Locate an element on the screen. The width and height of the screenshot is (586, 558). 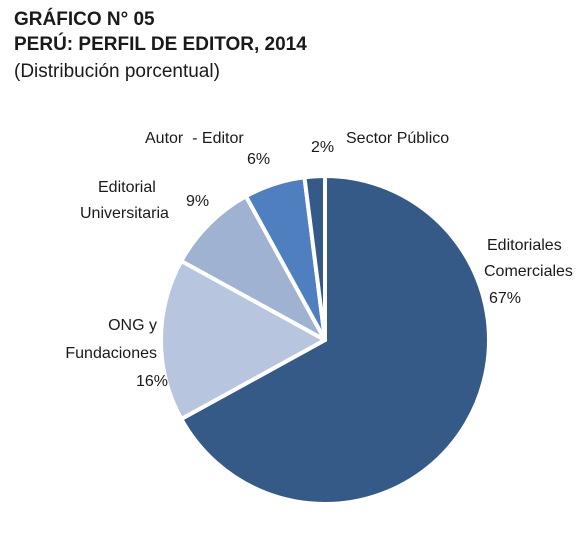
label-editoriales-comerciales-1: Editoriales is located at coordinates (524, 245).